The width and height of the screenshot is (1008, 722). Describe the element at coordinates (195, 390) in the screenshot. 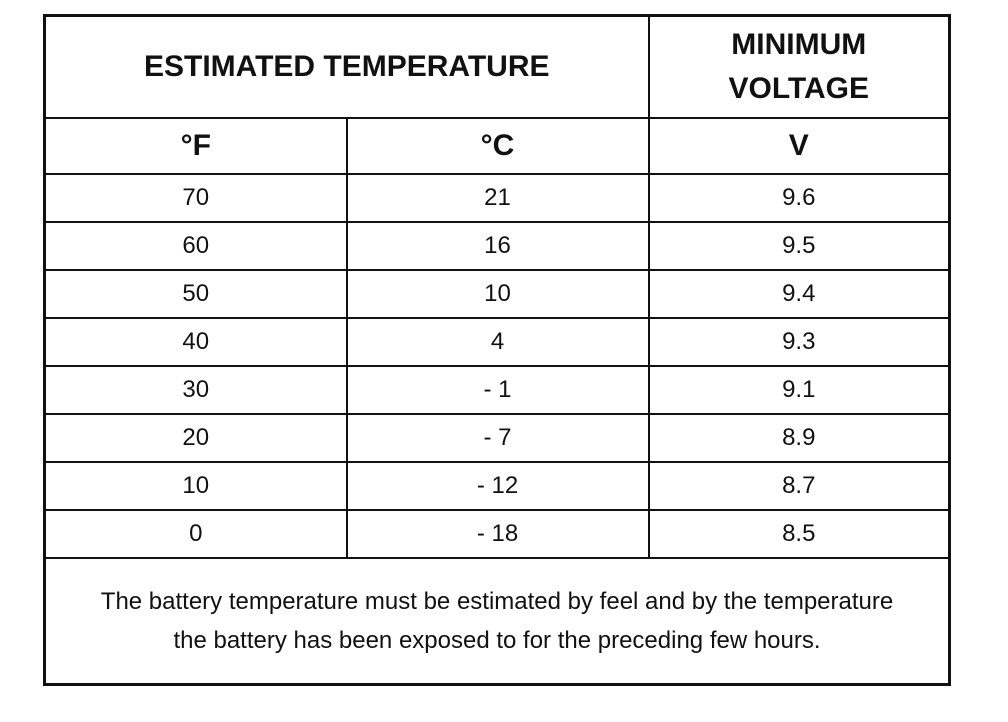

I see `data-cell: 30` at that location.